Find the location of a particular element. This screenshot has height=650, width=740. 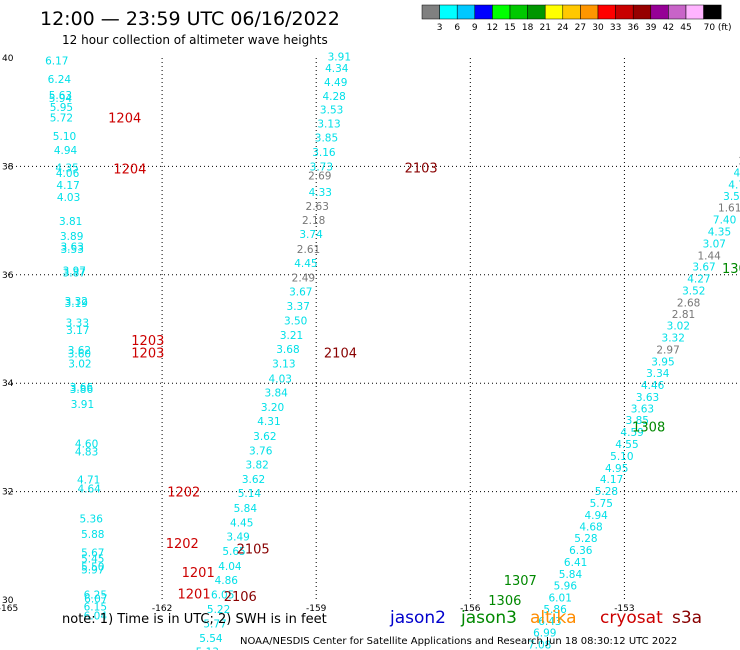

wave-height-point: 6.36 is located at coordinates (581, 551).